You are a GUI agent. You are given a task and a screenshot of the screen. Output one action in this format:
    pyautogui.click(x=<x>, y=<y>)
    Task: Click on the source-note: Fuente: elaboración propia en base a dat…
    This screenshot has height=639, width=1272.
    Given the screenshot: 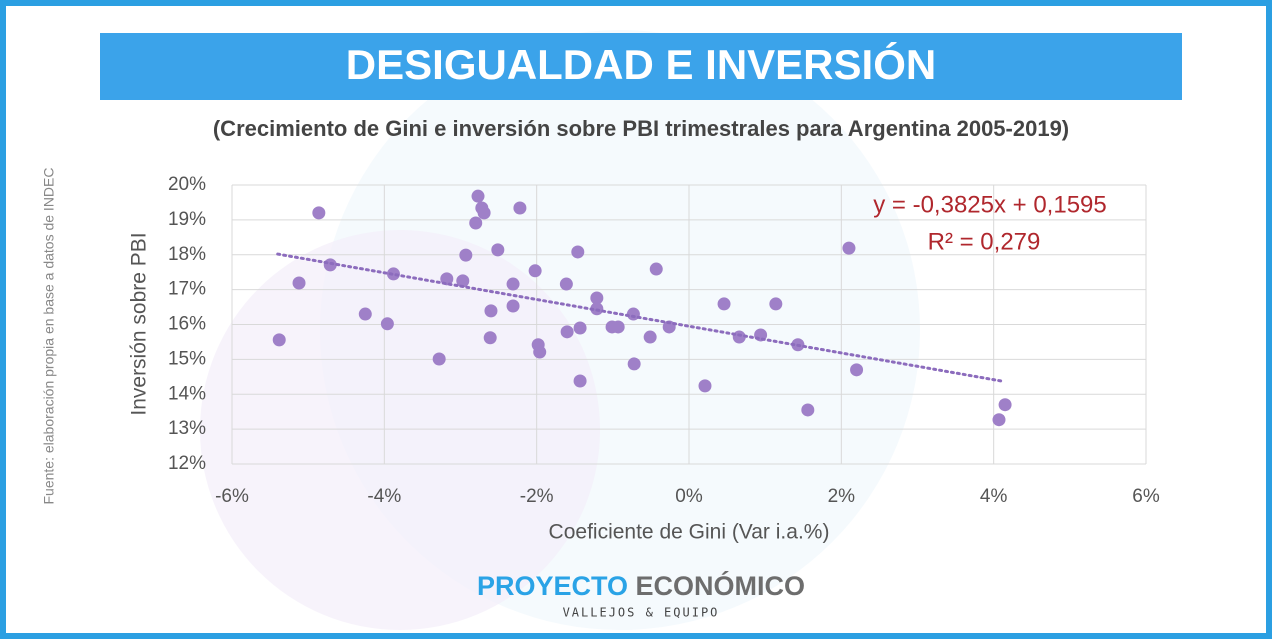 What is the action you would take?
    pyautogui.click(x=49, y=336)
    